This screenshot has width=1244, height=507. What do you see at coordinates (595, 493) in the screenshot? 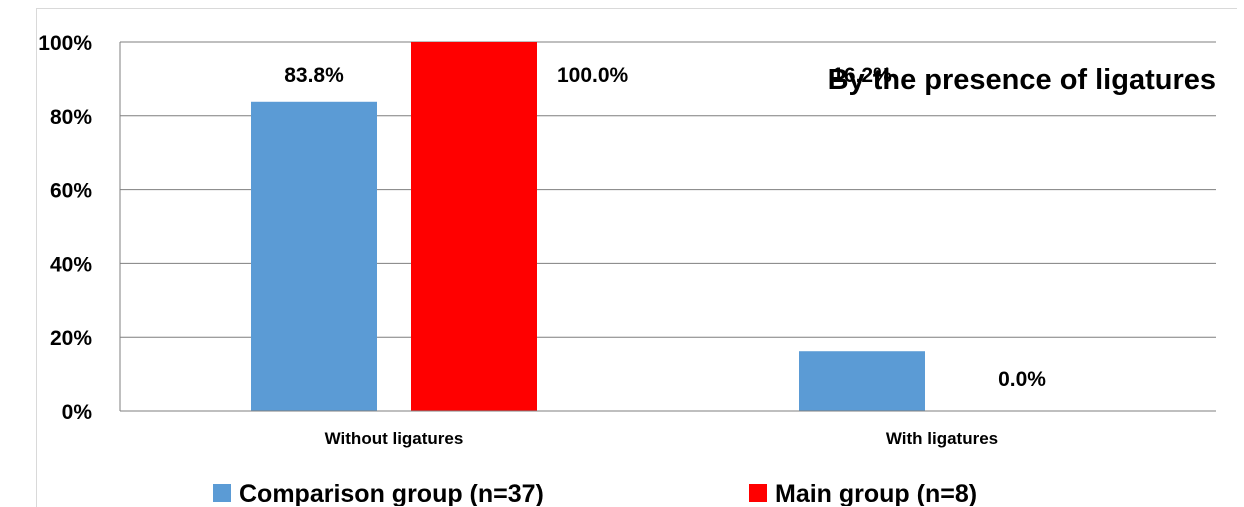
I see `legend: Comparison group (n=37) Main group (n=8)` at bounding box center [595, 493].